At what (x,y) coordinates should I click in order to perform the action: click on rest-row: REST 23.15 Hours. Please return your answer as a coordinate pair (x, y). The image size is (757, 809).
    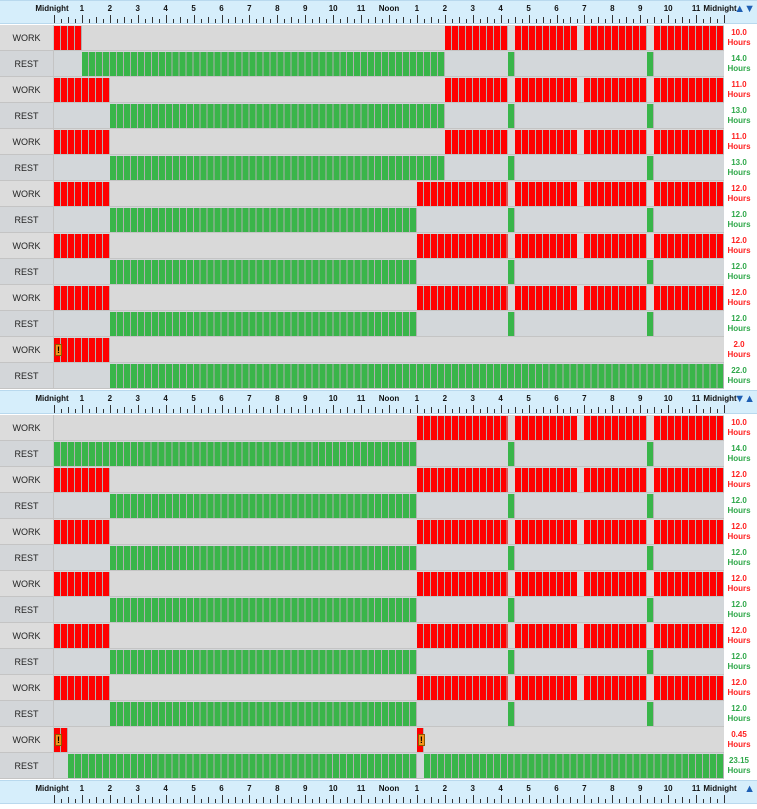
    Looking at the image, I should click on (378, 766).